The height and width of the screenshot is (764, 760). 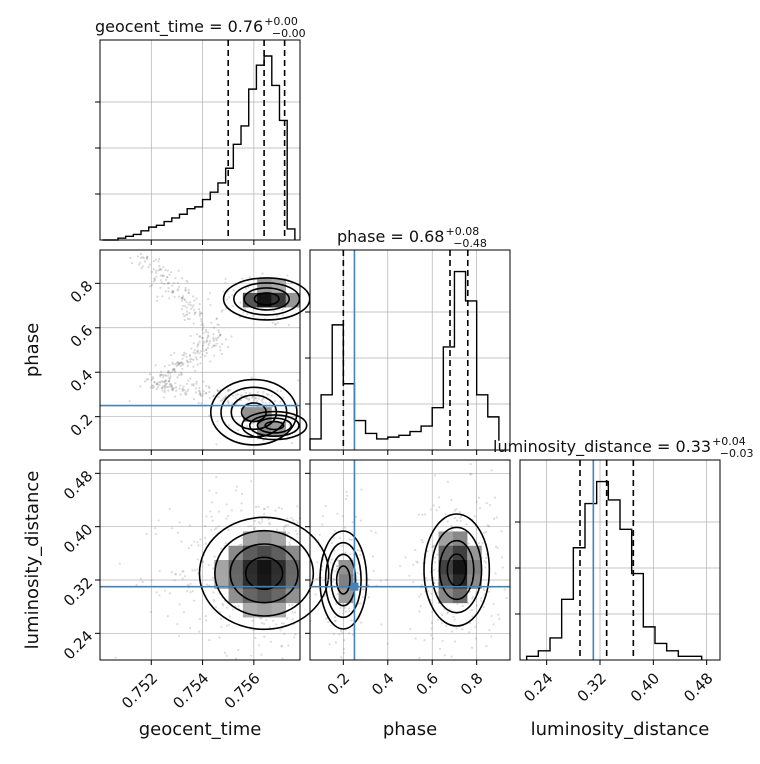 I want to click on x-tick-label: 0.4, so click(x=383, y=684).